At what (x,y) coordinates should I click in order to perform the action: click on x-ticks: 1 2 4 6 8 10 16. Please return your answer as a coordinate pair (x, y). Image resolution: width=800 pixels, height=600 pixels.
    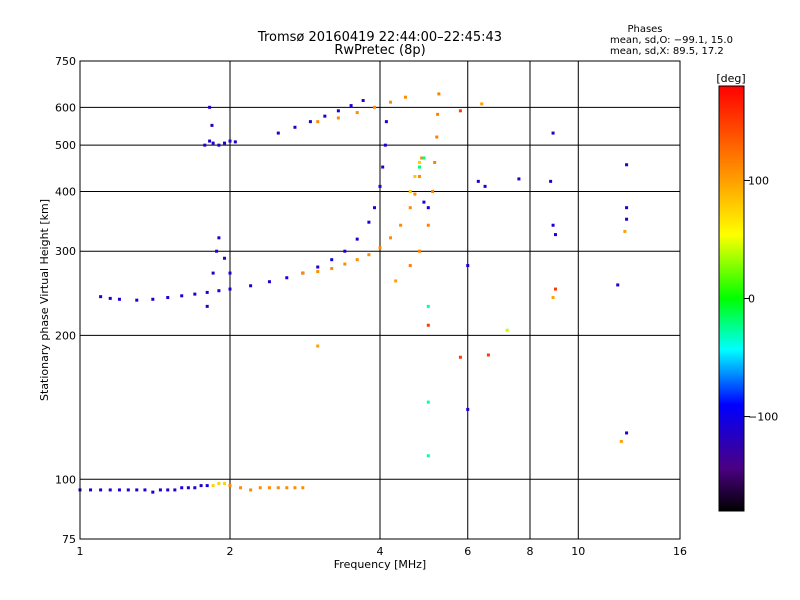
    Looking at the image, I should click on (382, 551).